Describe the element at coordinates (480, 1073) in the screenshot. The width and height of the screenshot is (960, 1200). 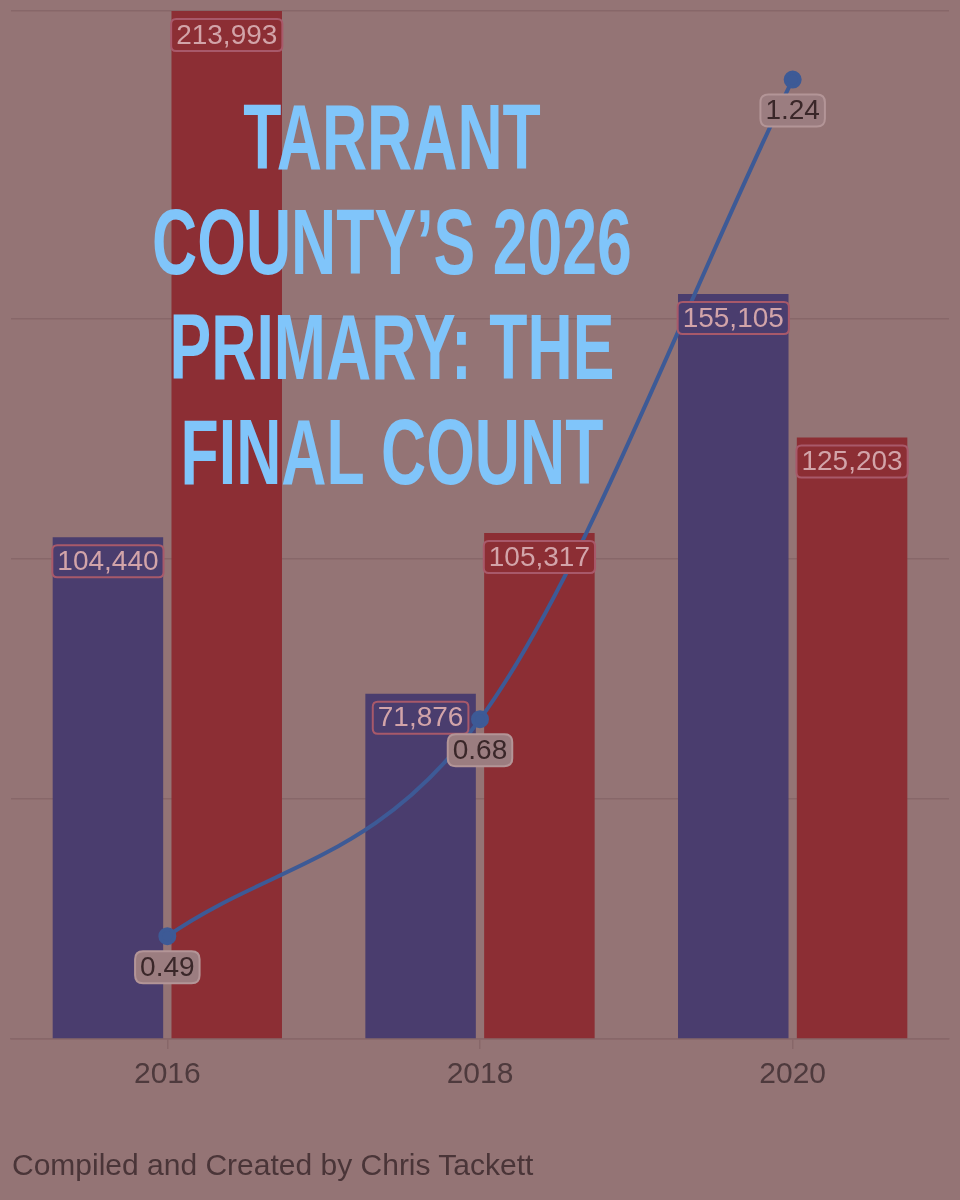
I see `x-tick-label: 2018` at that location.